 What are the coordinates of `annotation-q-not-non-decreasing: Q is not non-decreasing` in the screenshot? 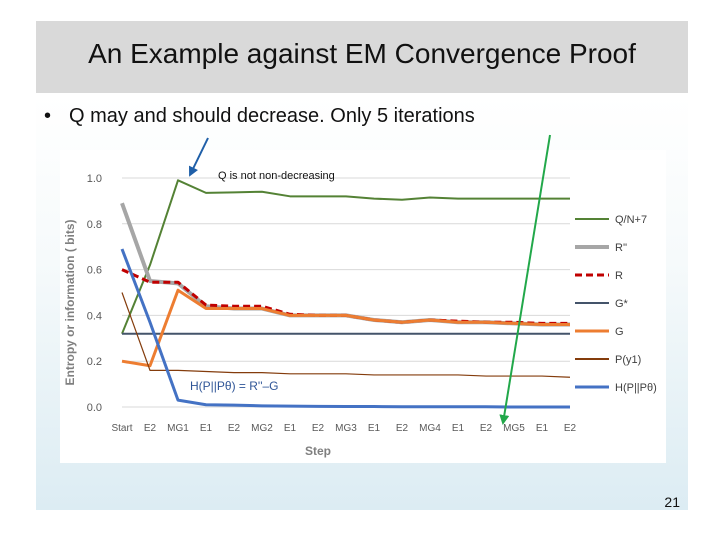 It's located at (276, 176).